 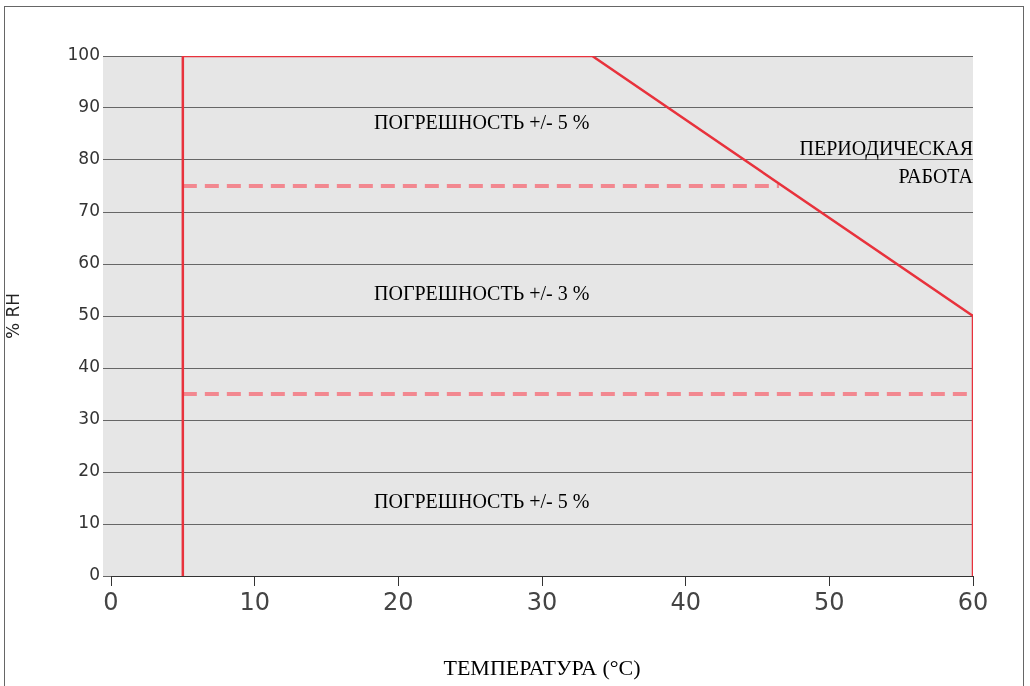 I want to click on x-axis-title: ТЕМПЕРАТУРА (°C), so click(x=542, y=667).